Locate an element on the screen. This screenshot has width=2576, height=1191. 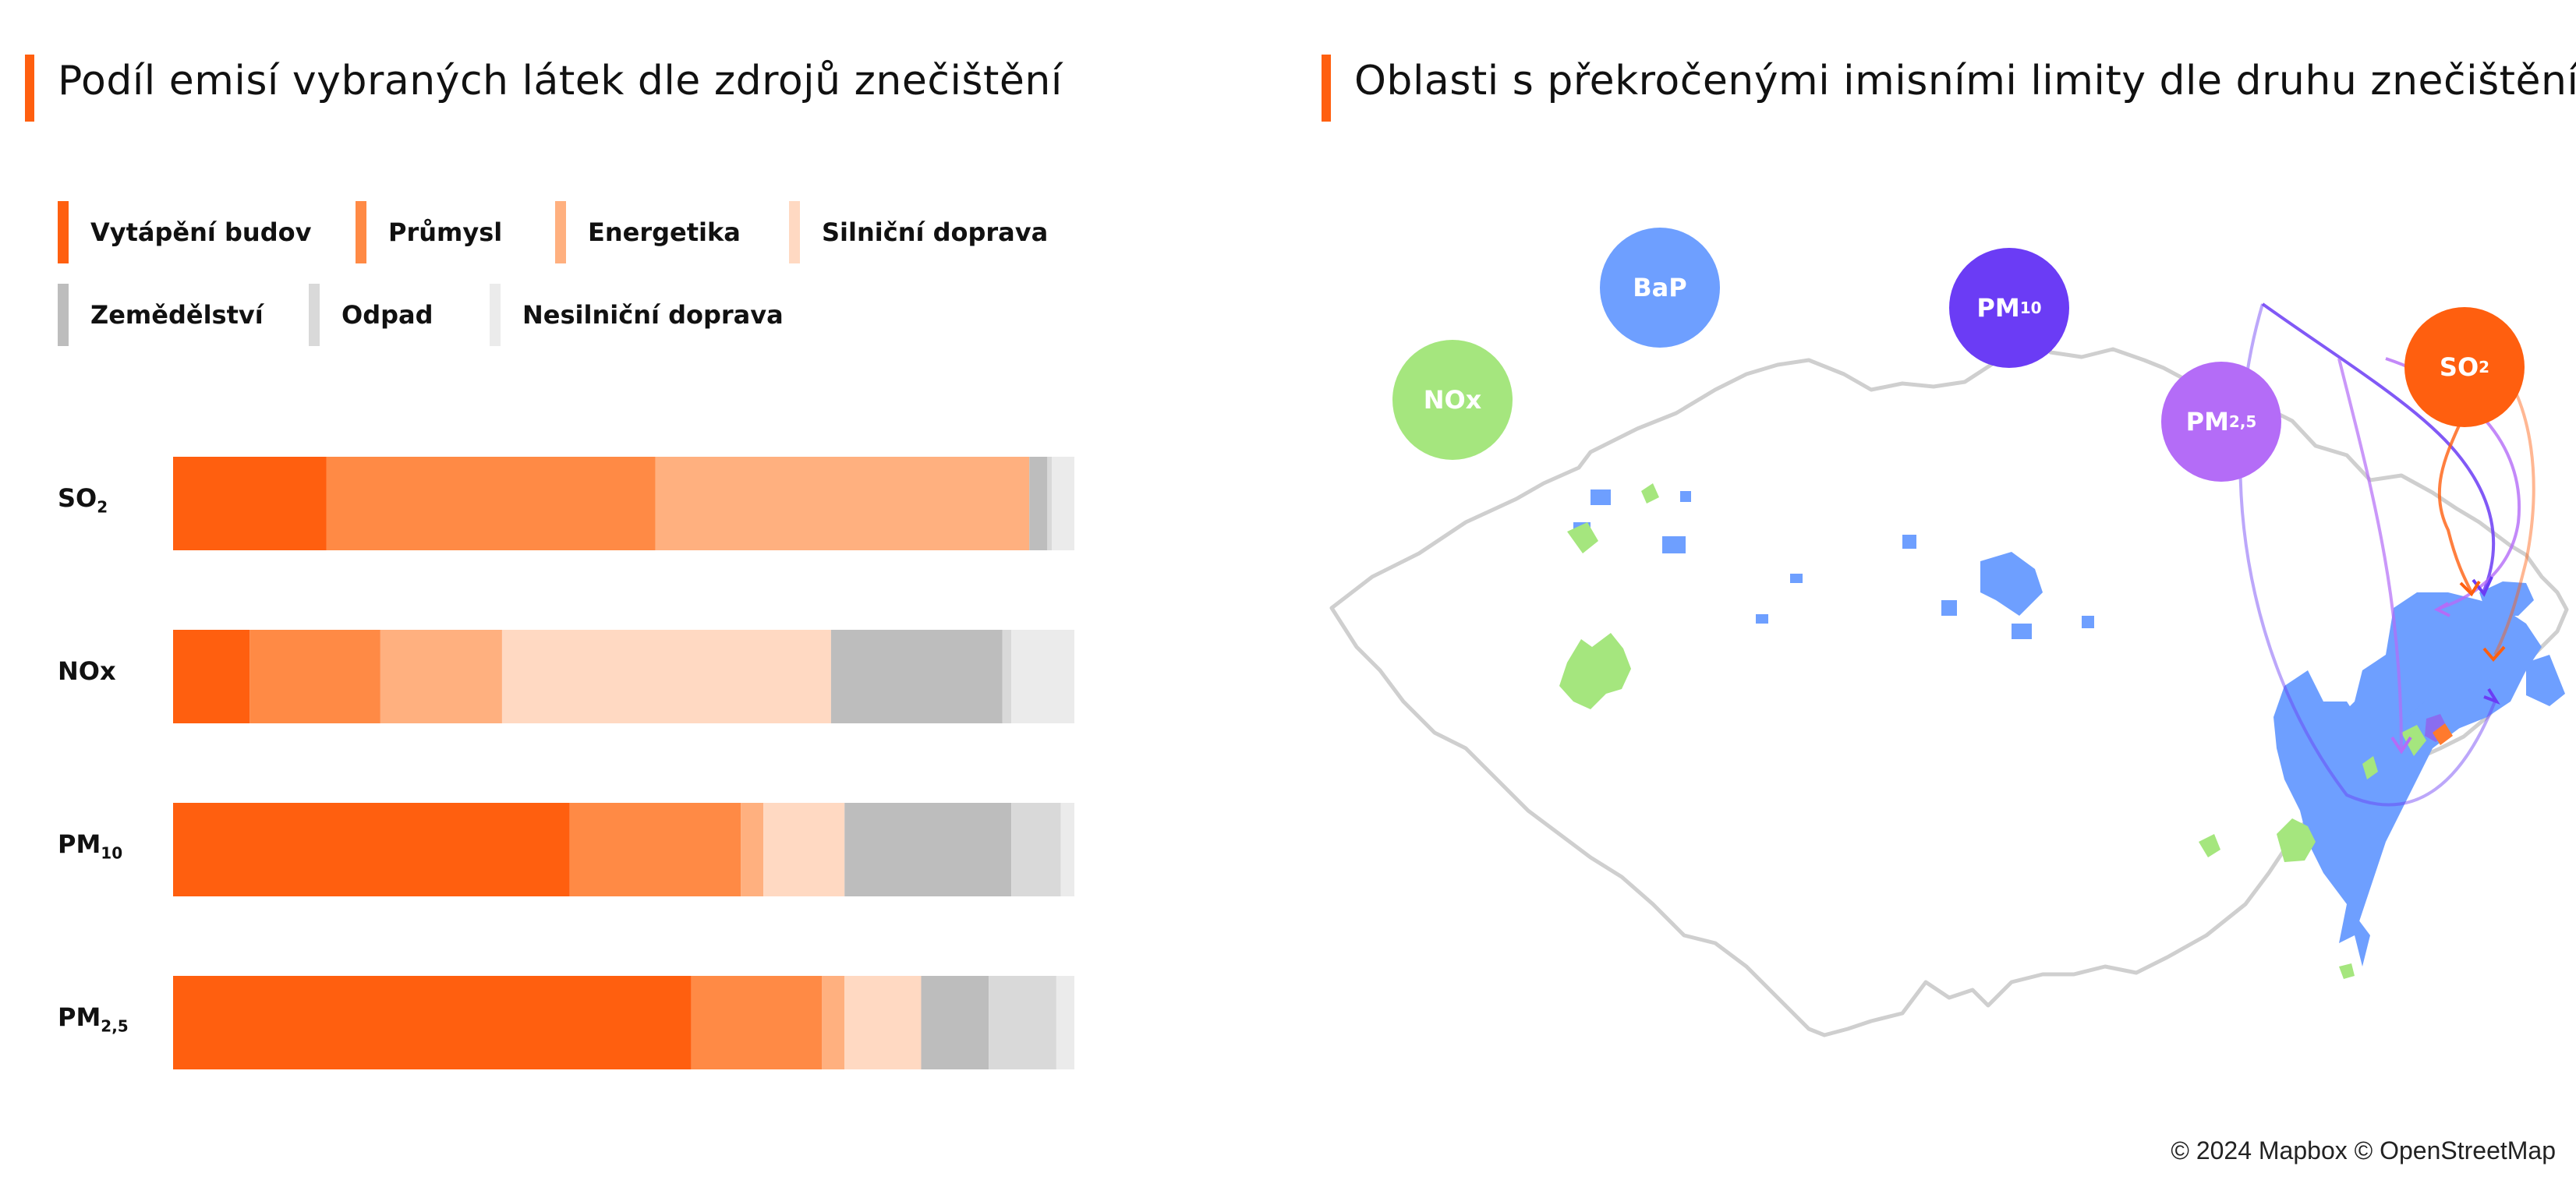
nox-exceedance-areas is located at coordinates (1992, 731).